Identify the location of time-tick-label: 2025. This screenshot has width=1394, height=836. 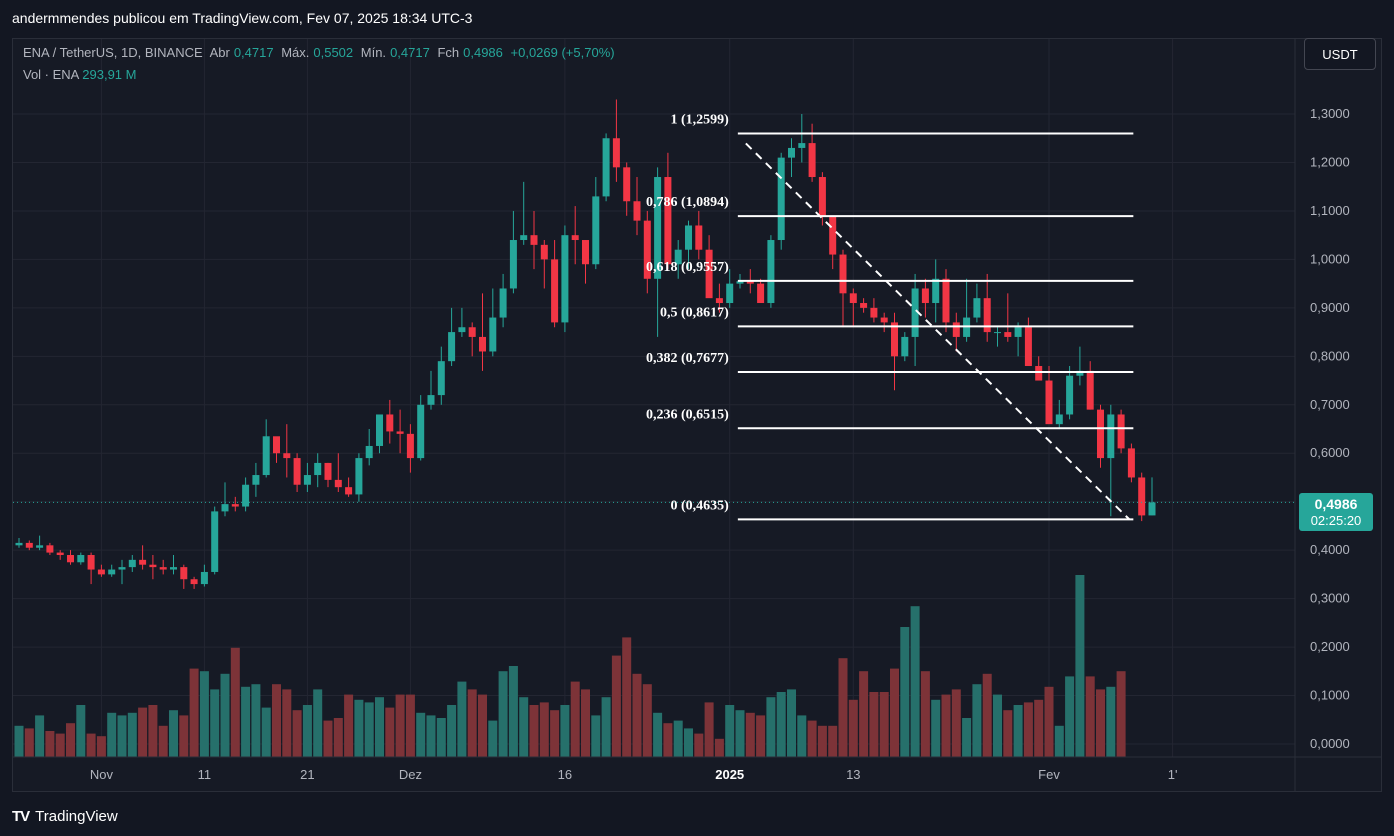
(729, 774).